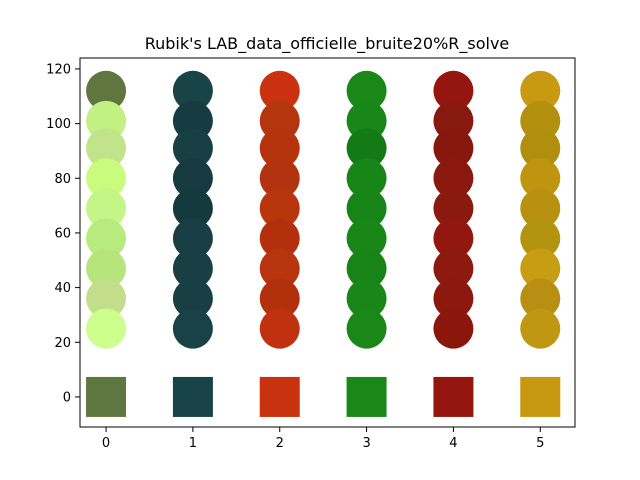 Image resolution: width=640 pixels, height=480 pixels. I want to click on x-tick-label-5: 5, so click(540, 443).